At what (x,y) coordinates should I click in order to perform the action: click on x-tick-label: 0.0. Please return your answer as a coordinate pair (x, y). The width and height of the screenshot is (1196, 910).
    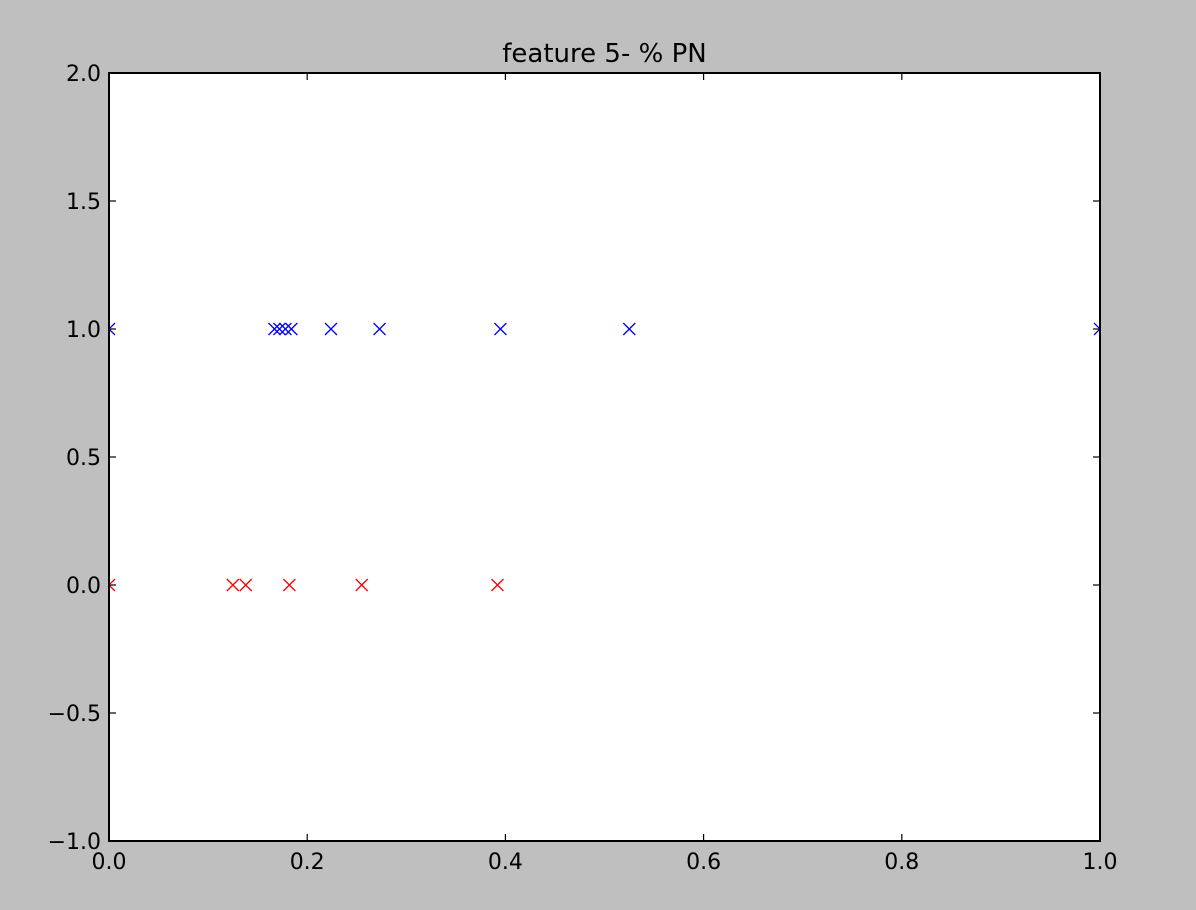
    Looking at the image, I should click on (109, 862).